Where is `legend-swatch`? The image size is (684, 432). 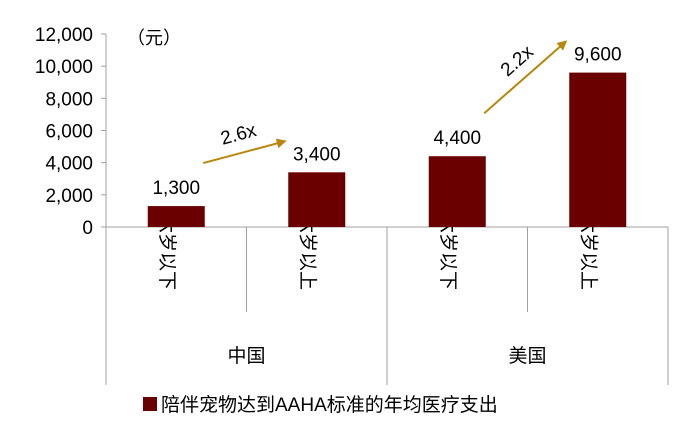 legend-swatch is located at coordinates (150, 404).